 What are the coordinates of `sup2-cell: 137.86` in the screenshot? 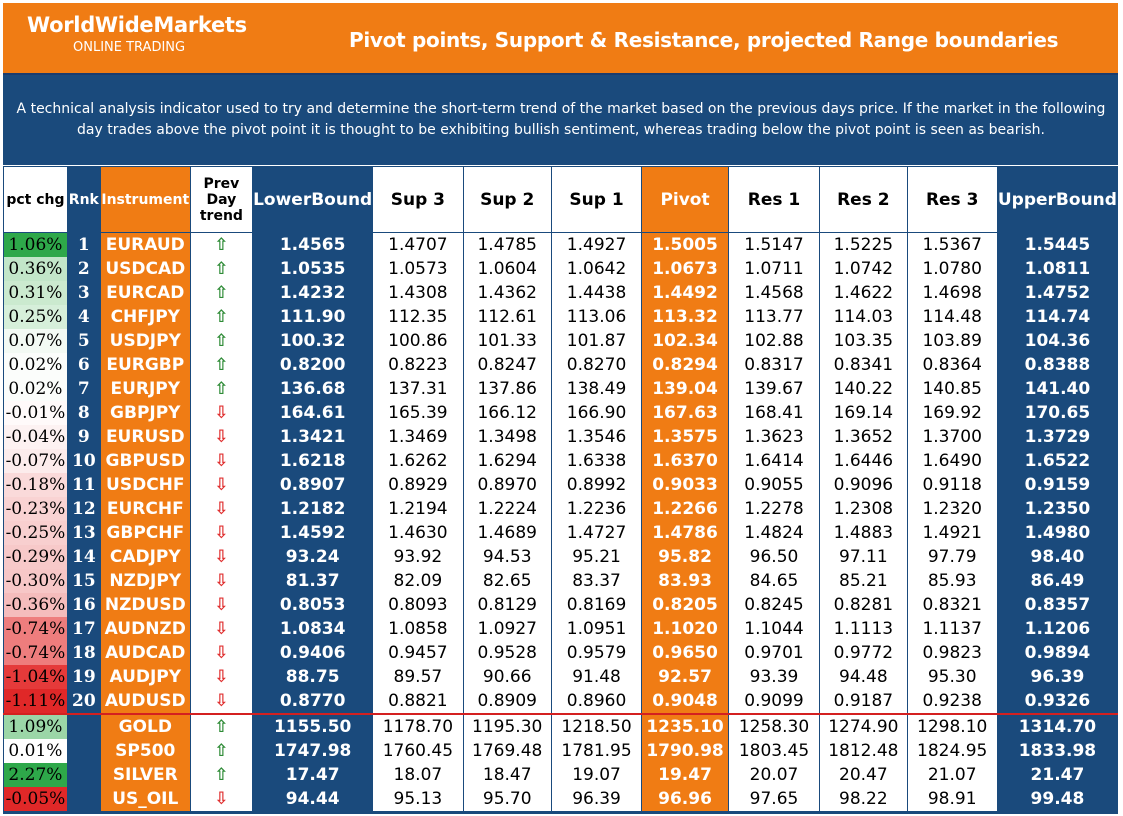 It's located at (507, 389).